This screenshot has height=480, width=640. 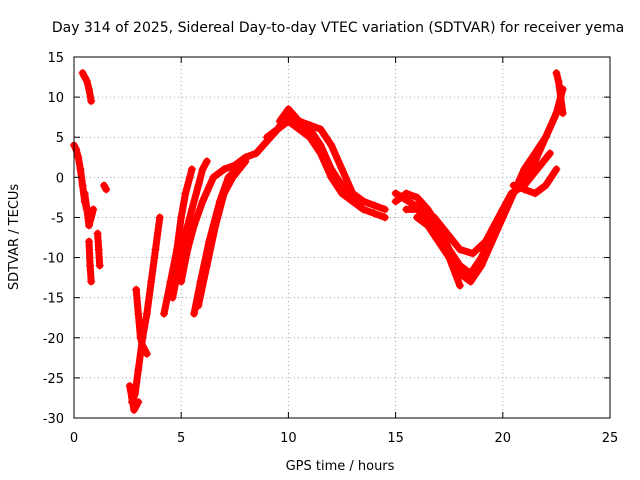 What do you see at coordinates (610, 438) in the screenshot?
I see `x-tick-label: 25` at bounding box center [610, 438].